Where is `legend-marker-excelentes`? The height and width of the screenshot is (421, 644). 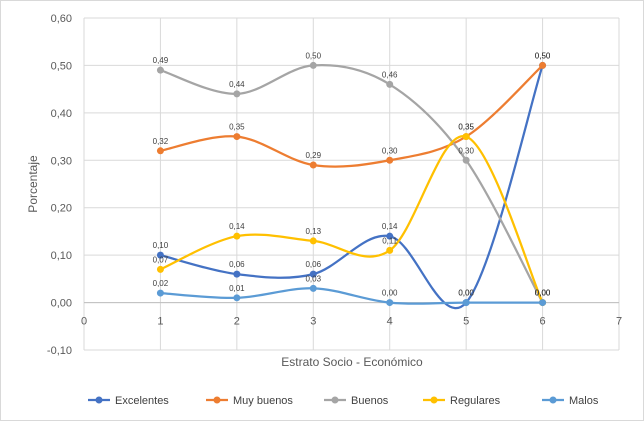 legend-marker-excelentes is located at coordinates (99, 400).